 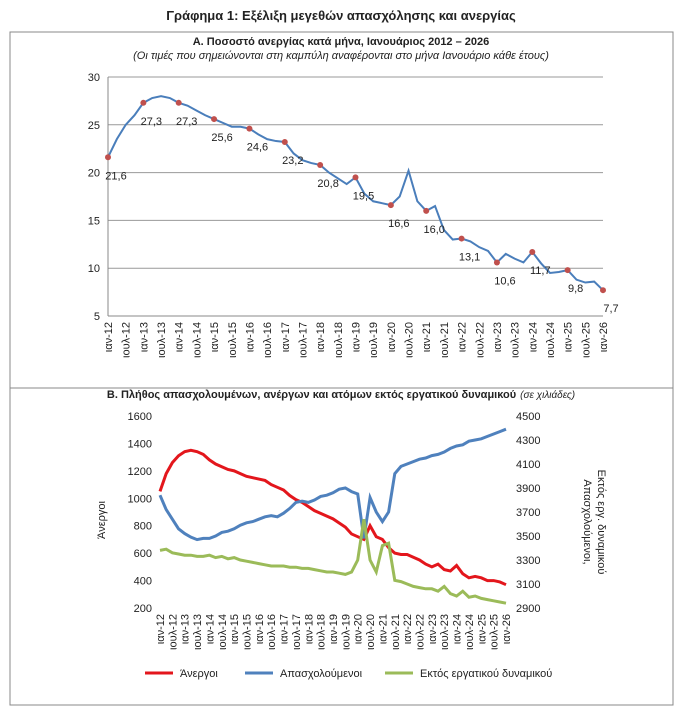 I want to click on y2-tick-label: 3700, so click(x=528, y=513).